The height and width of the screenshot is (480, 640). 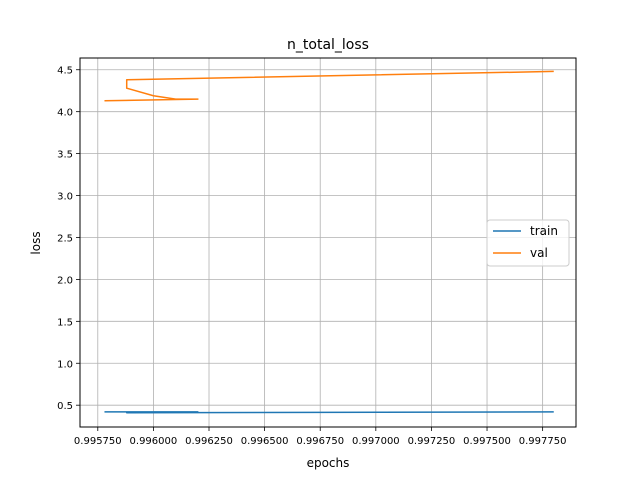 What do you see at coordinates (65, 322) in the screenshot?
I see `y-tick-label: 1.5` at bounding box center [65, 322].